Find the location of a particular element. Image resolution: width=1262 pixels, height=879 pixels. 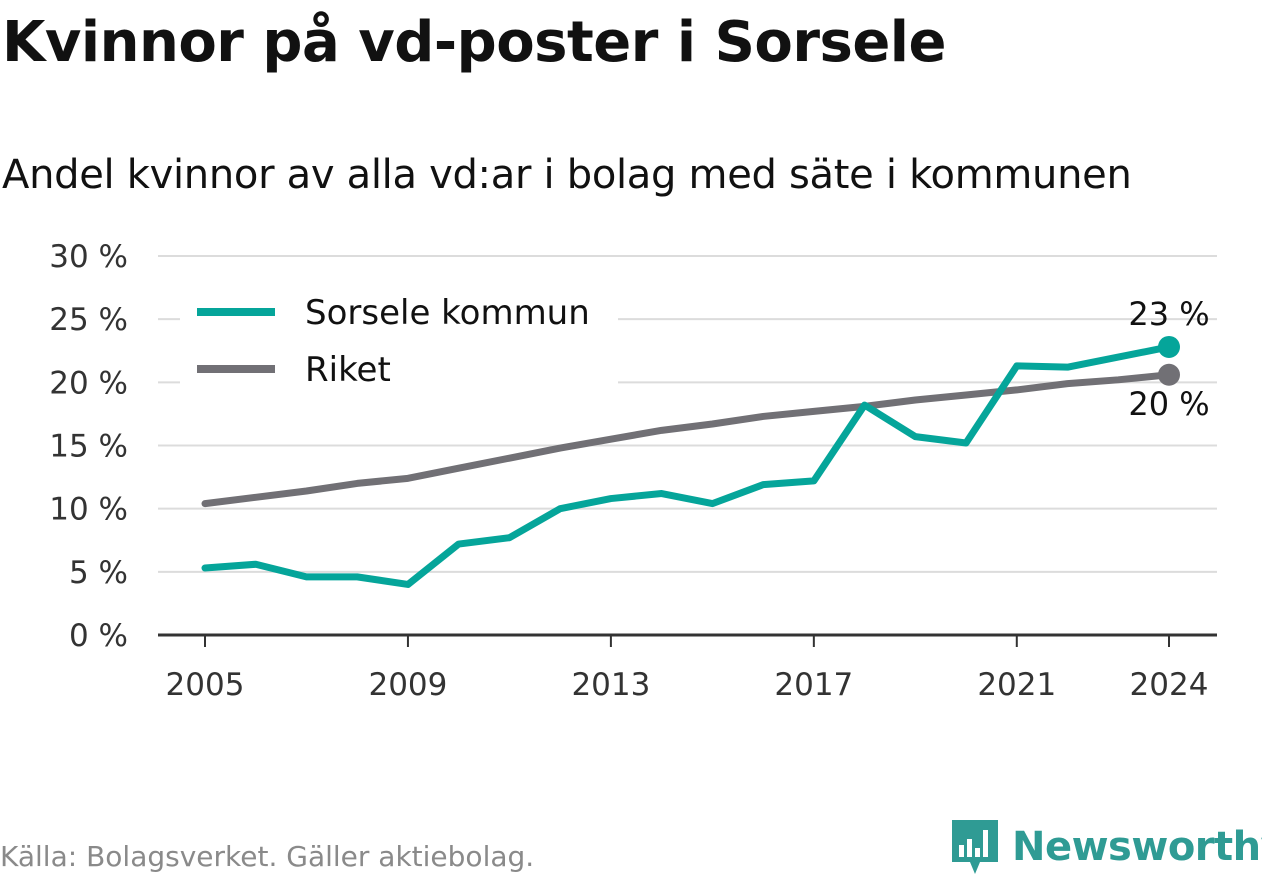

y-tick-label: 15 % is located at coordinates (88, 447).